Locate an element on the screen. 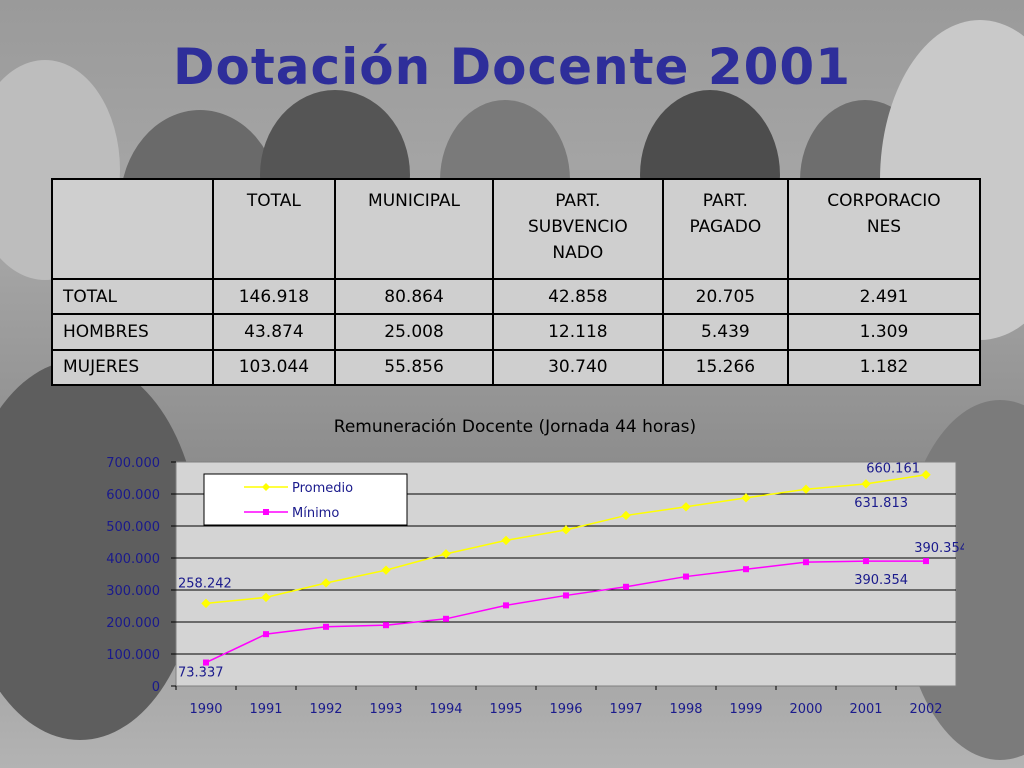 The height and width of the screenshot is (768, 1024). table-cell: 42.858 is located at coordinates (577, 296).